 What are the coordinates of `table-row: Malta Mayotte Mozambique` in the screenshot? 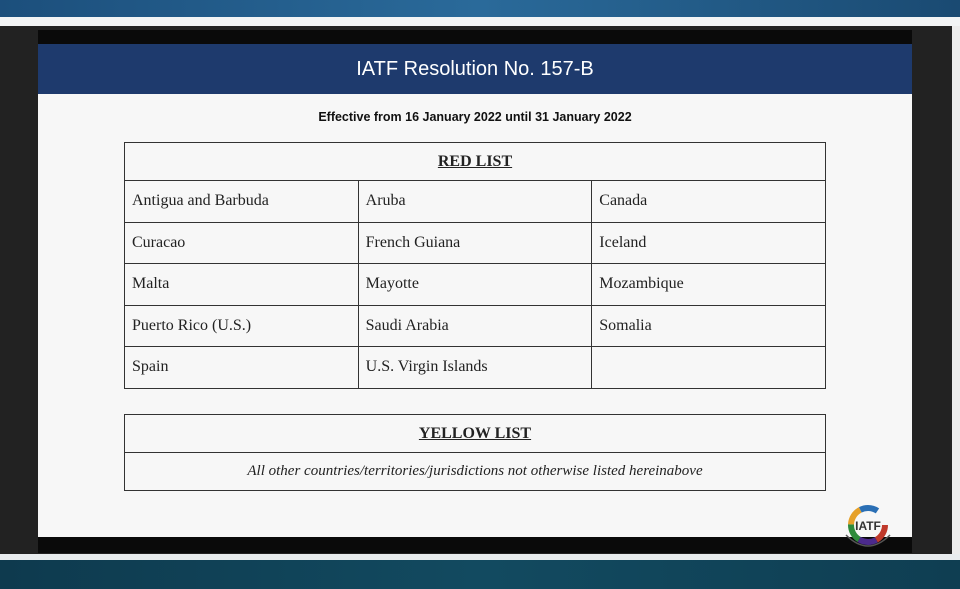 It's located at (475, 284).